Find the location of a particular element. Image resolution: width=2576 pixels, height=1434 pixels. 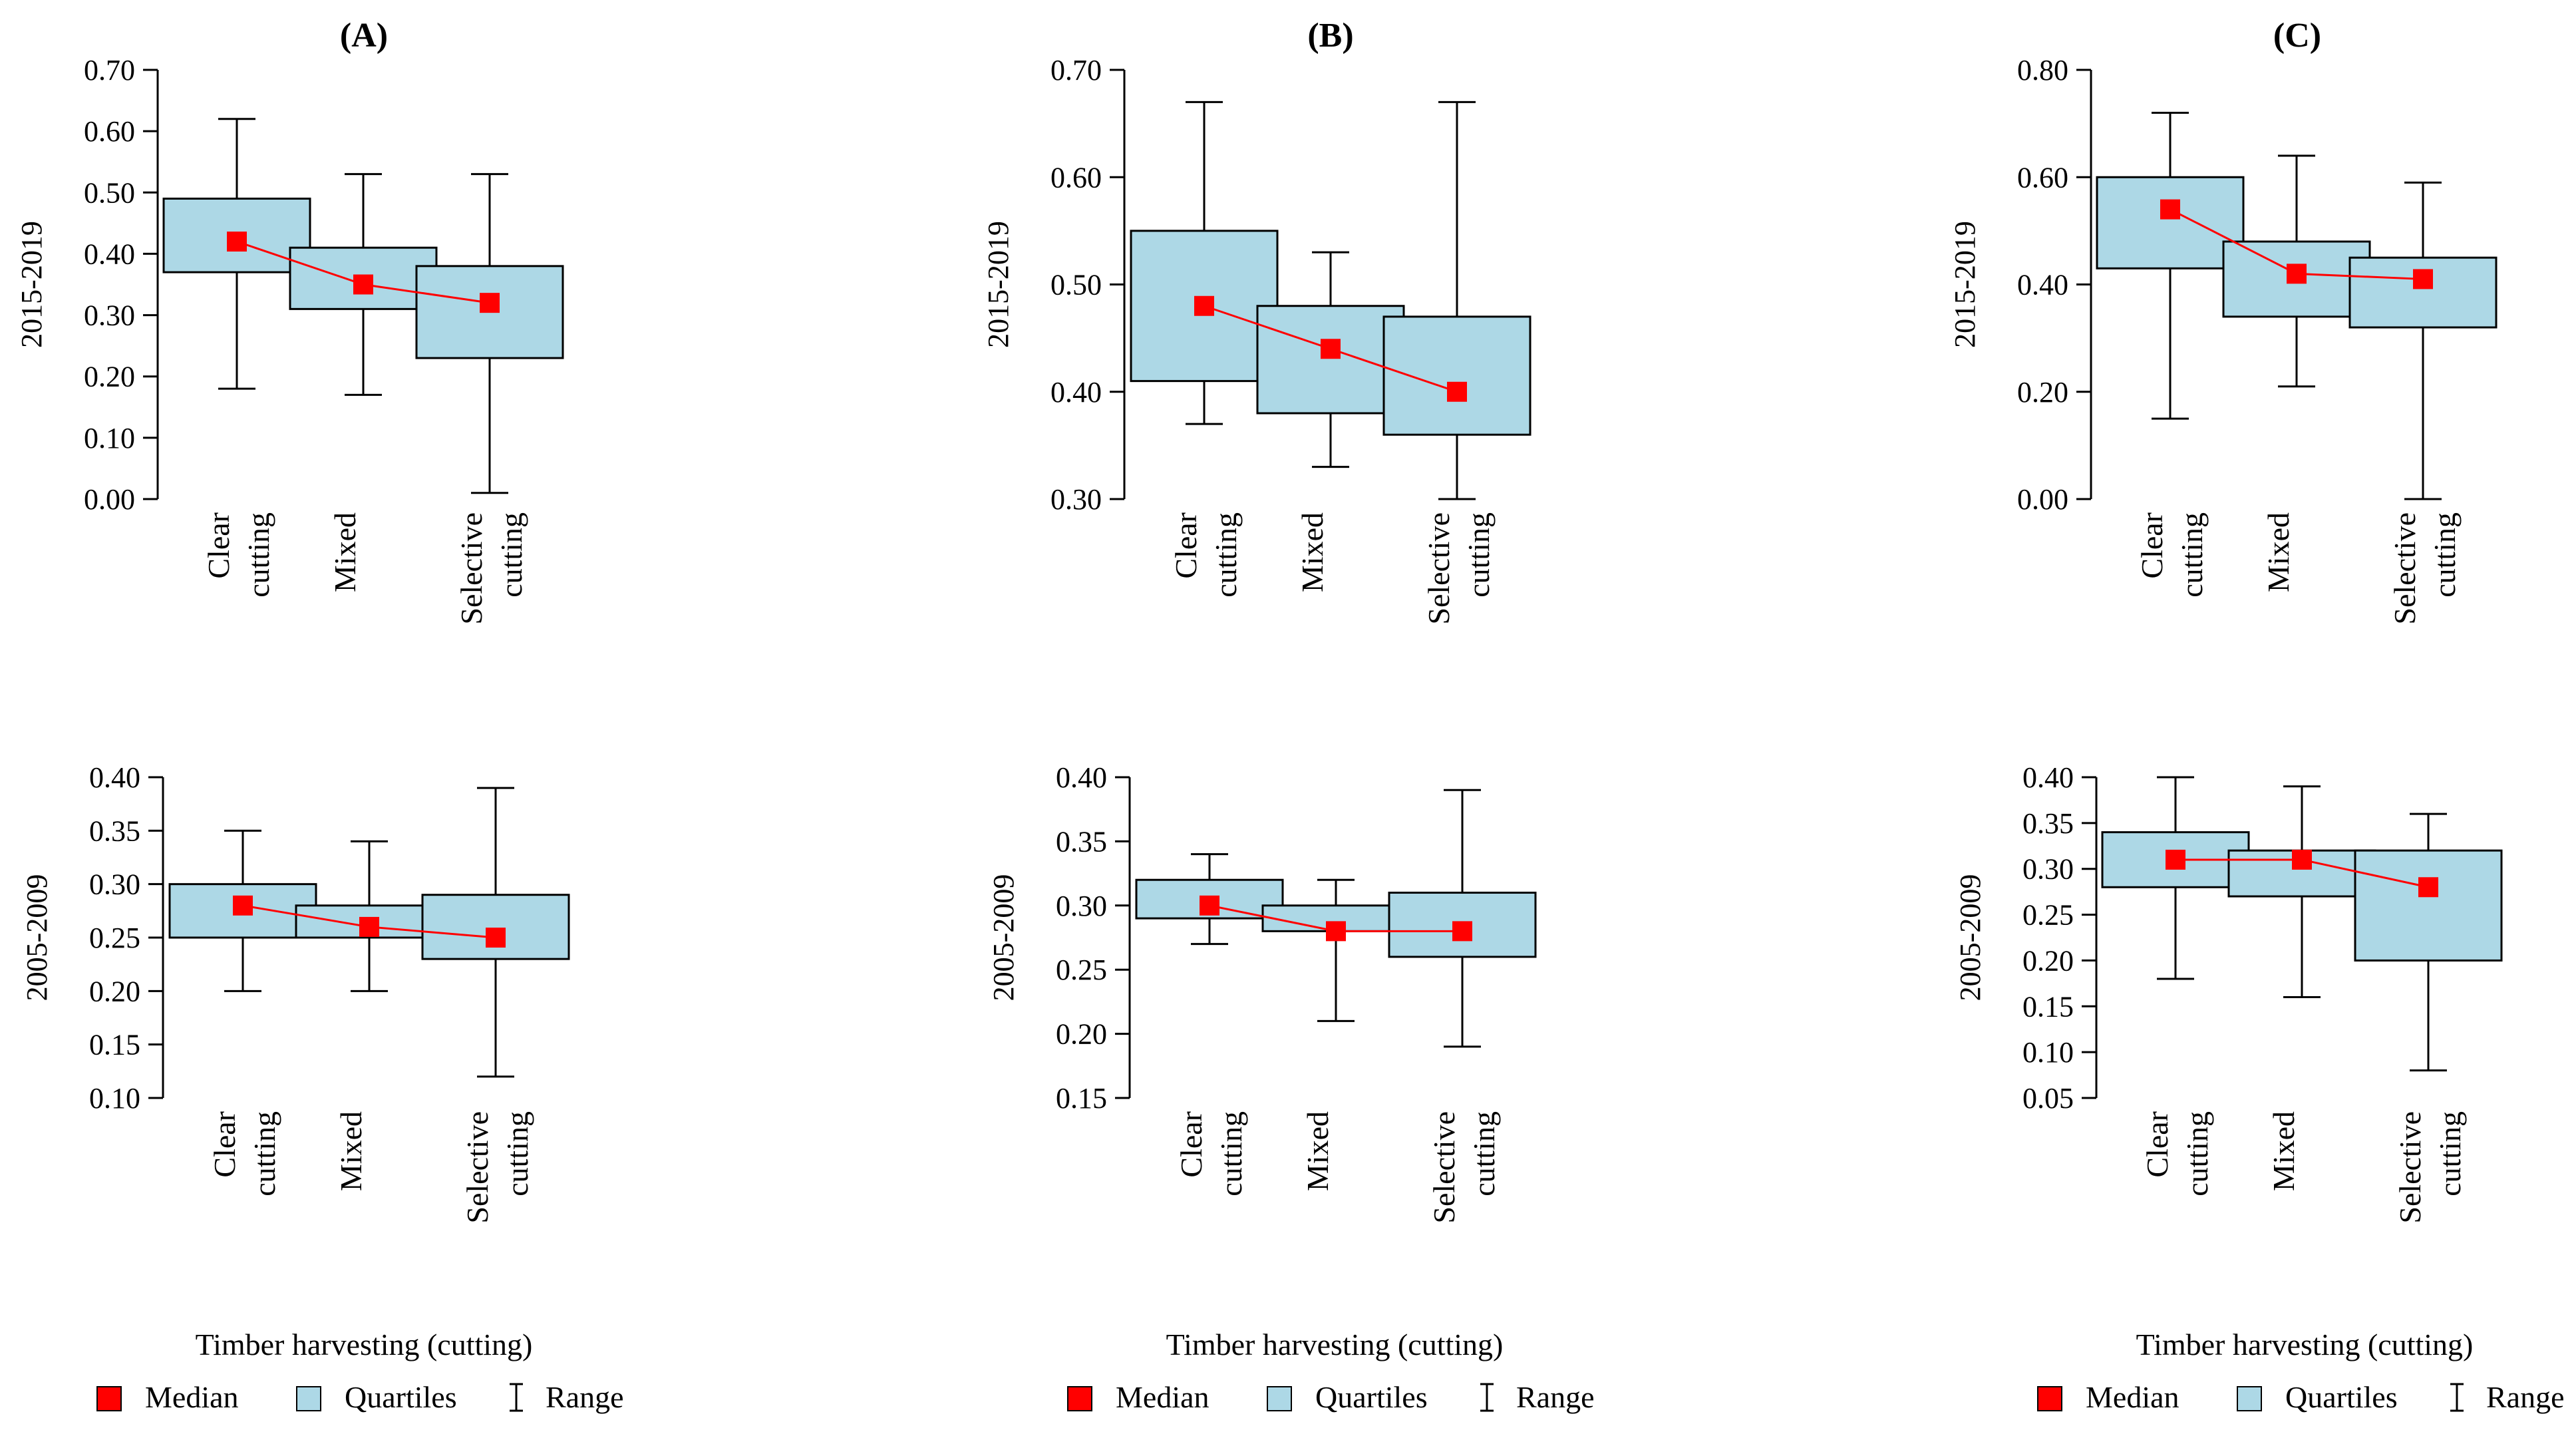

y-tick-label: 0.10 is located at coordinates (2048, 1052).